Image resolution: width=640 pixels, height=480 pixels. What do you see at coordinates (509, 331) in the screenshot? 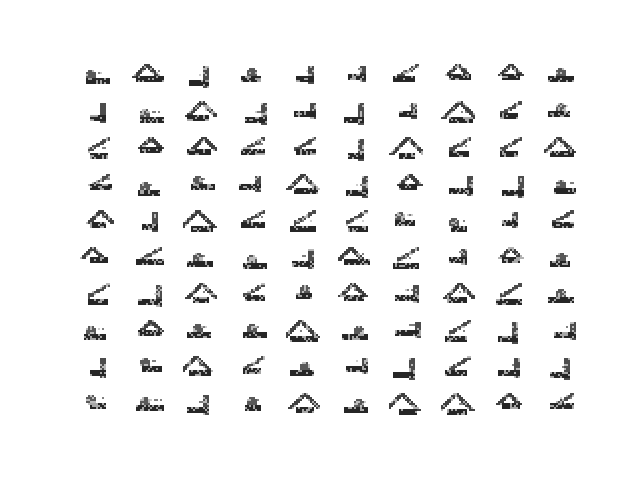
I see `sample-tile` at bounding box center [509, 331].